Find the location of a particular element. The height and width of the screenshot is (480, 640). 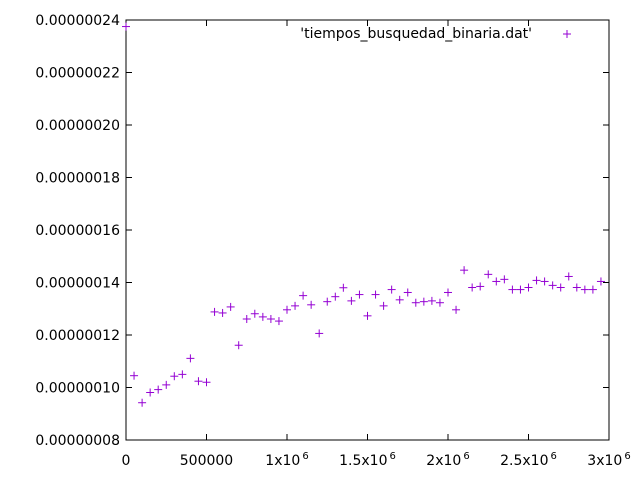

x-tick-label-base: 3x10 is located at coordinates (604, 461).